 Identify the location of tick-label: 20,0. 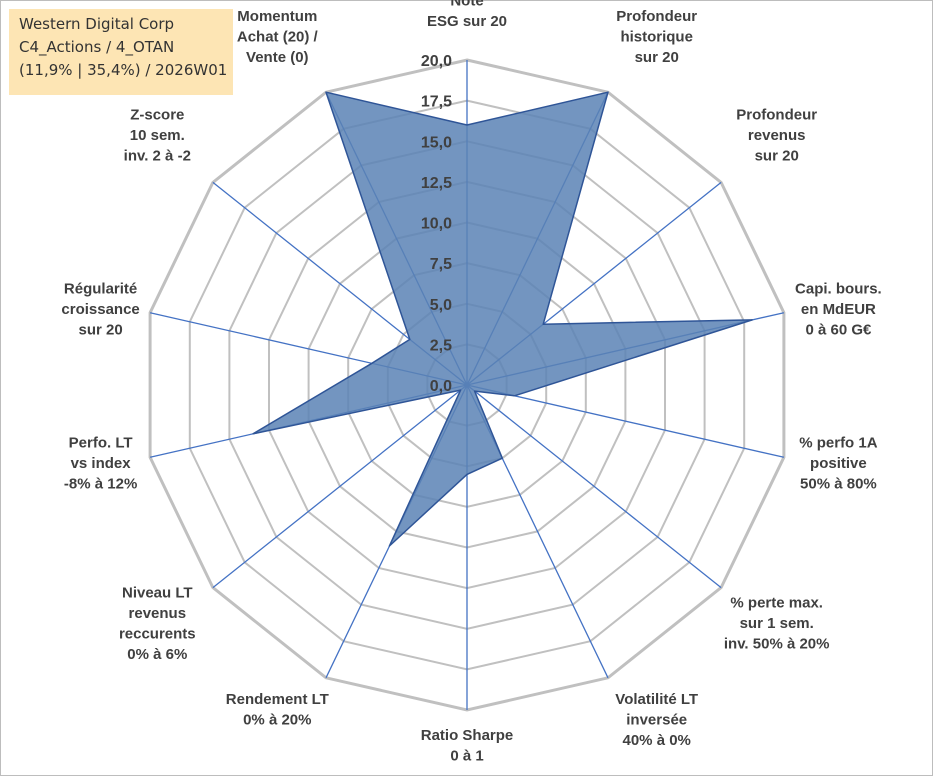
(436, 61).